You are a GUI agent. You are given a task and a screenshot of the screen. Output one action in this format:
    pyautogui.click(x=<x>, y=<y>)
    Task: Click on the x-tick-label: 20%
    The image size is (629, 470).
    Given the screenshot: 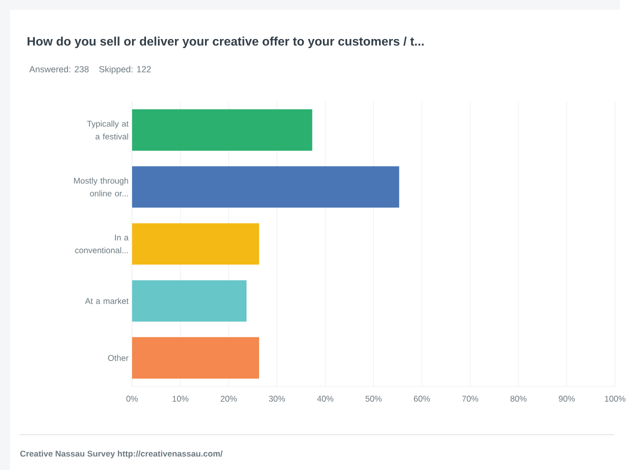 What is the action you would take?
    pyautogui.click(x=228, y=399)
    